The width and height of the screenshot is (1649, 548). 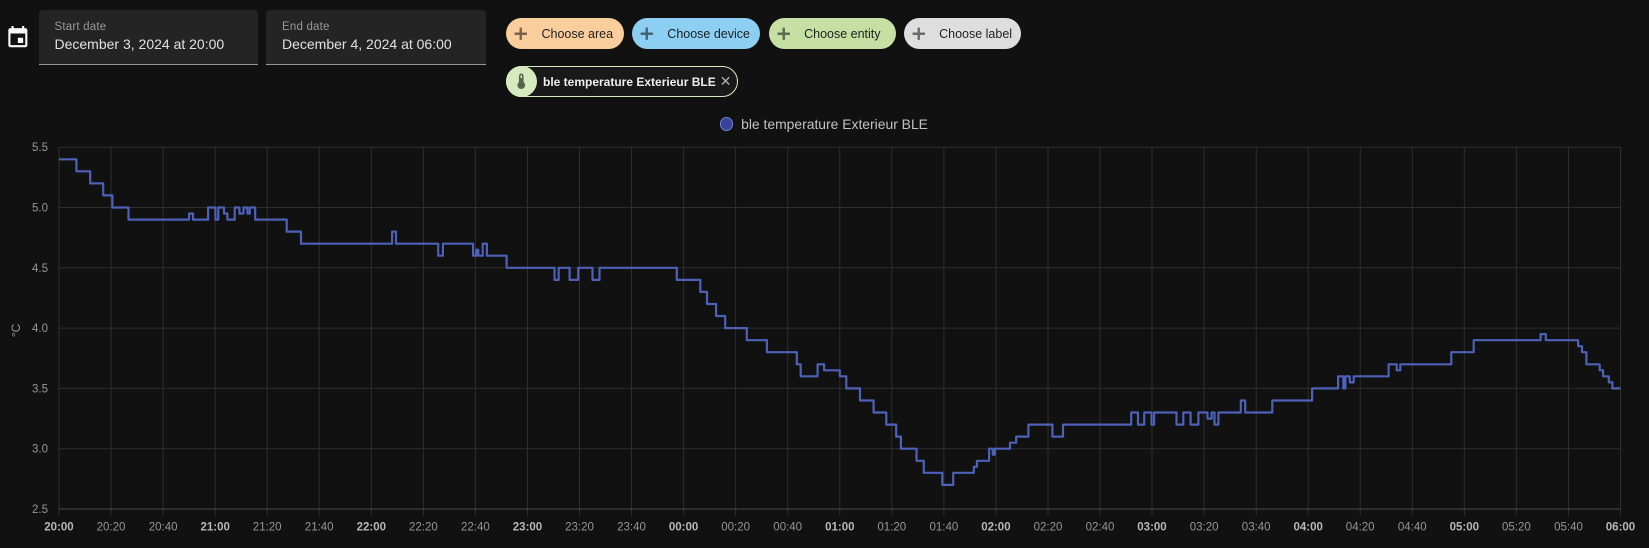 What do you see at coordinates (371, 528) in the screenshot?
I see `svg-text: 22:00` at bounding box center [371, 528].